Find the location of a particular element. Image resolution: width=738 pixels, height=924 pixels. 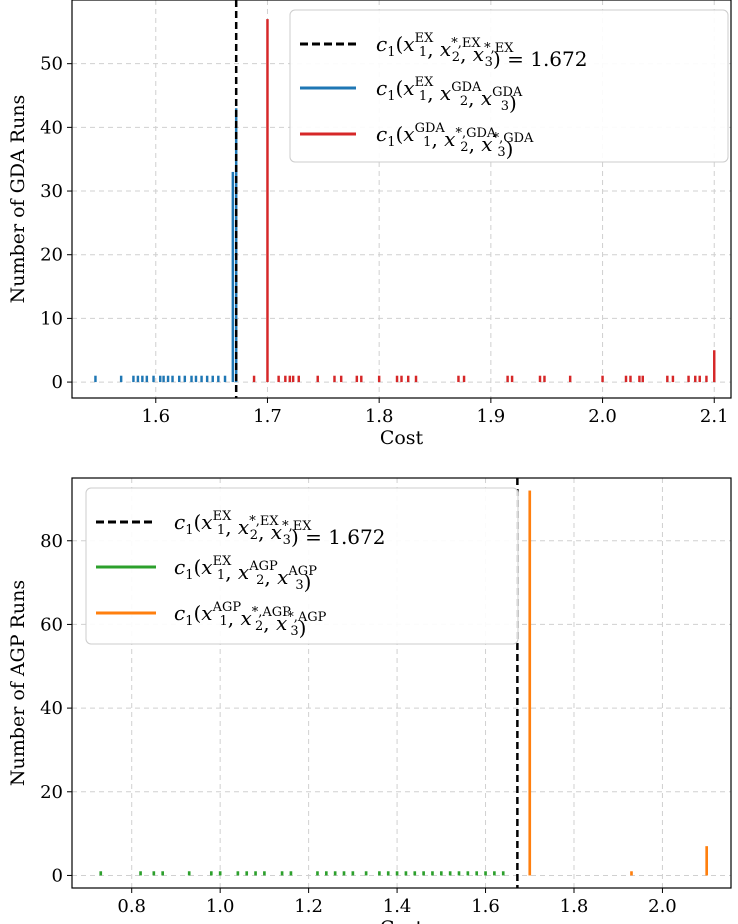

y-tick-label: 50 is located at coordinates (51, 64).